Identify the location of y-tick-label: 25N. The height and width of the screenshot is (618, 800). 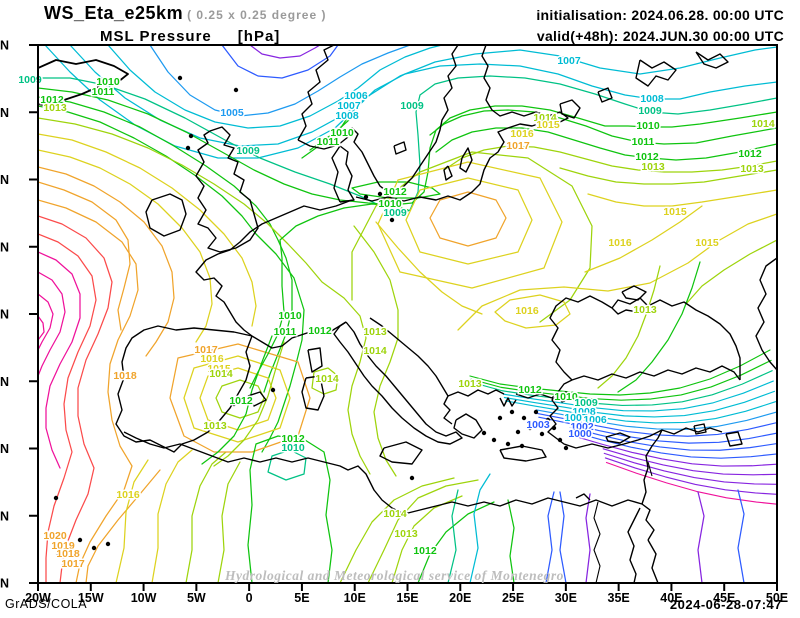
(4, 584).